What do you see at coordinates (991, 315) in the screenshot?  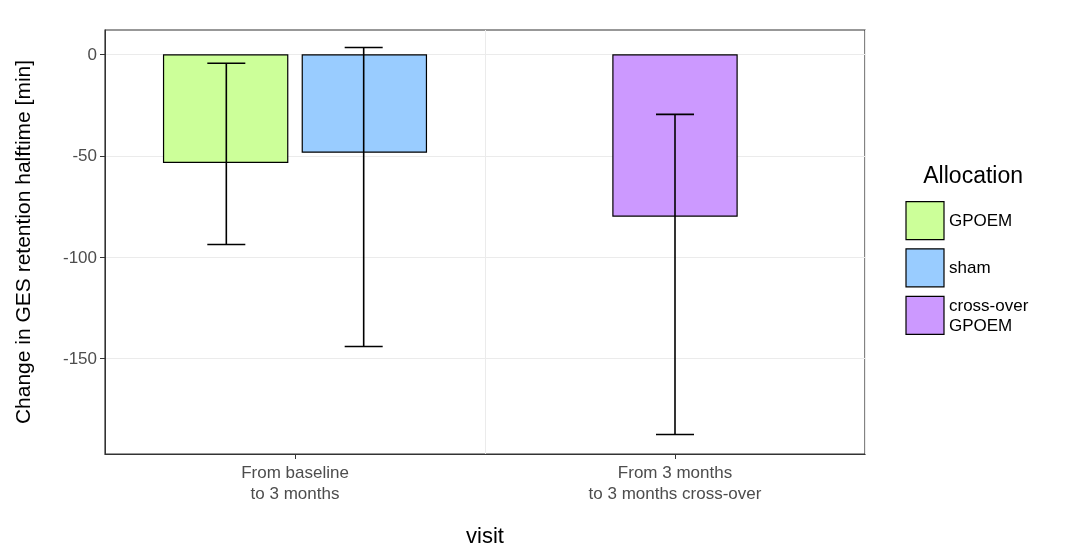 I see `legend-label: cross-over GPOEM` at bounding box center [991, 315].